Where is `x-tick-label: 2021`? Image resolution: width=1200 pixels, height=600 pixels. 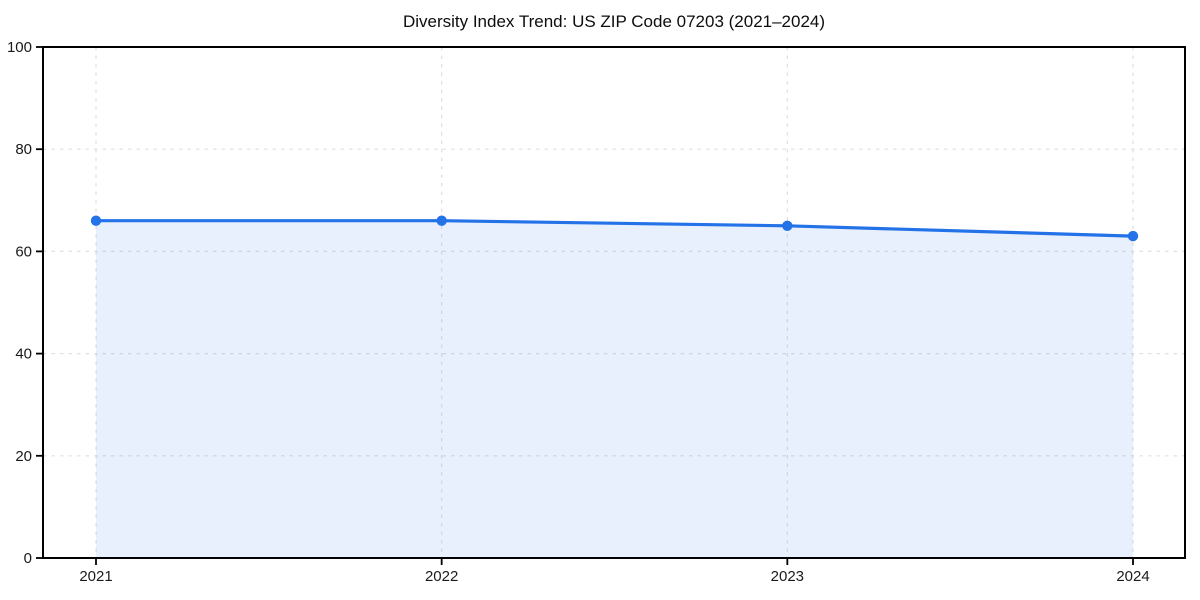
x-tick-label: 2021 is located at coordinates (95, 576).